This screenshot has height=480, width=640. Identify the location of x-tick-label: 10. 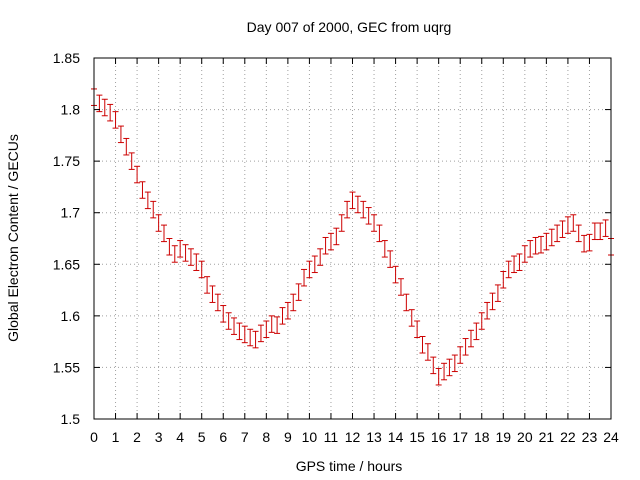
(310, 437).